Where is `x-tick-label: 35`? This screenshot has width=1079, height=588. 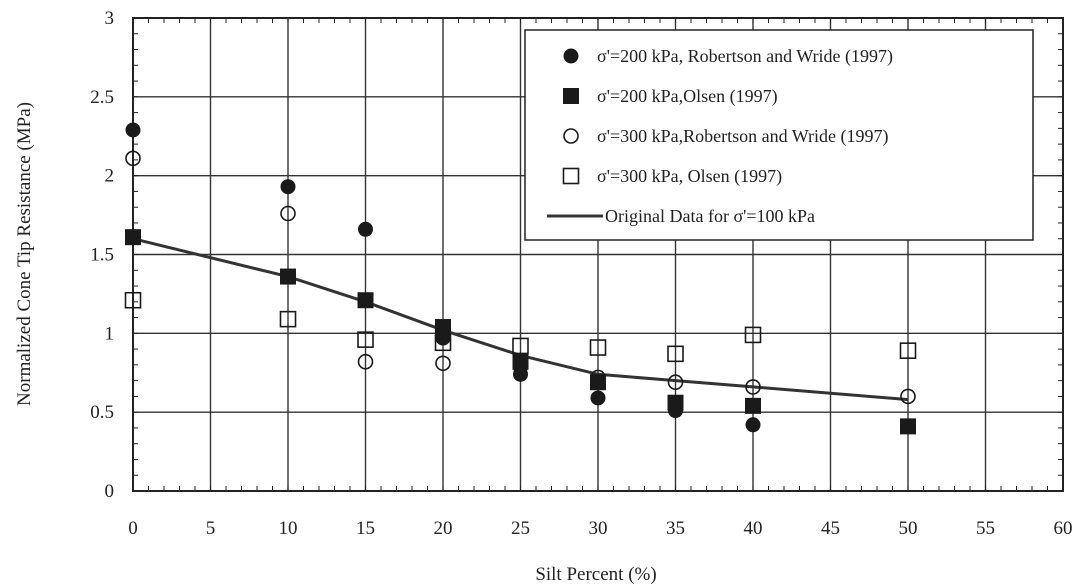
x-tick-label: 35 is located at coordinates (675, 528).